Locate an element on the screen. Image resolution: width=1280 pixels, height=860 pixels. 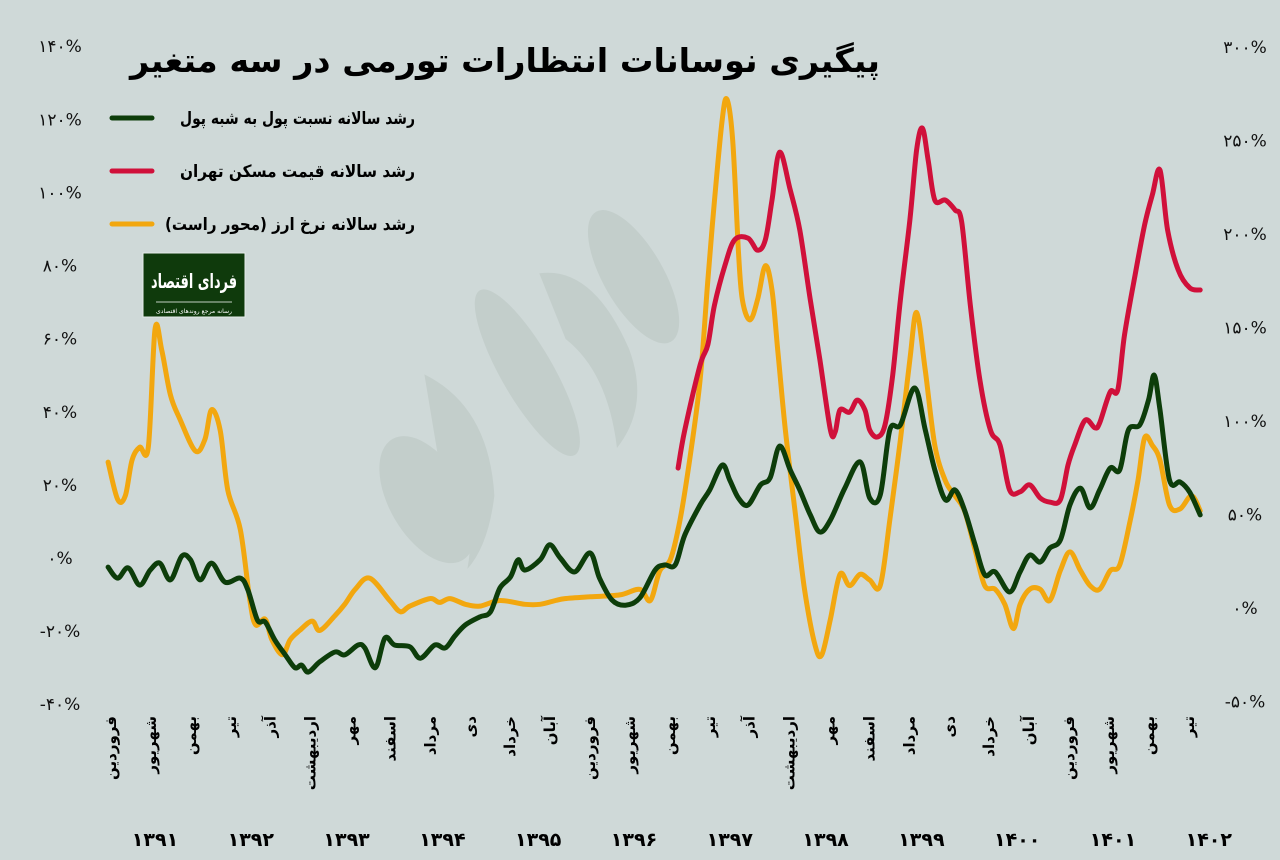
left-tick-label: -۲۰% is located at coordinates (60, 632).